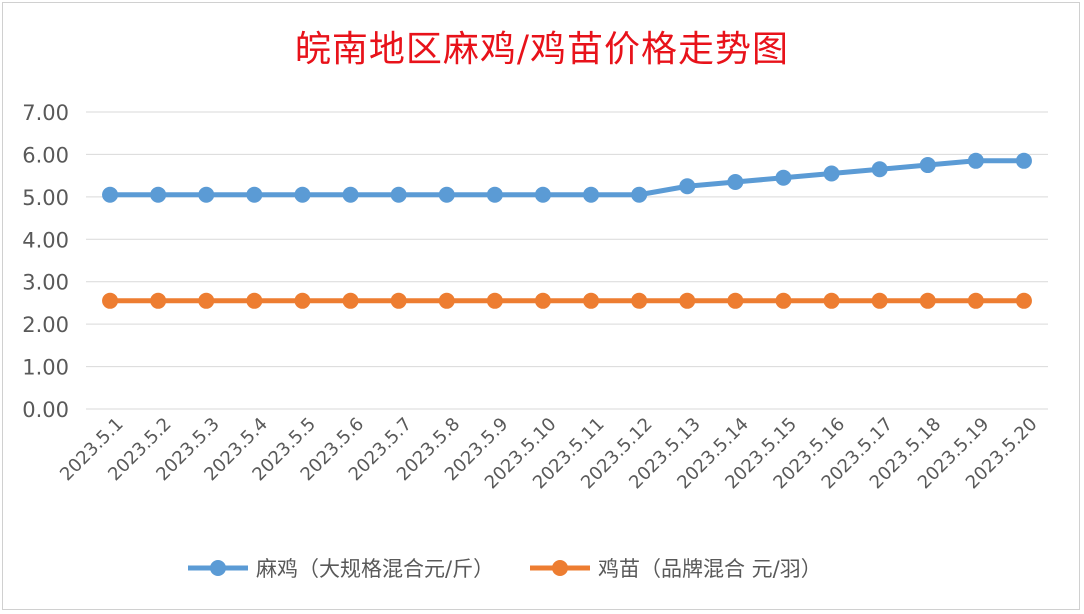  What do you see at coordinates (45, 368) in the screenshot?
I see `y-tick-label: 1.00` at bounding box center [45, 368].